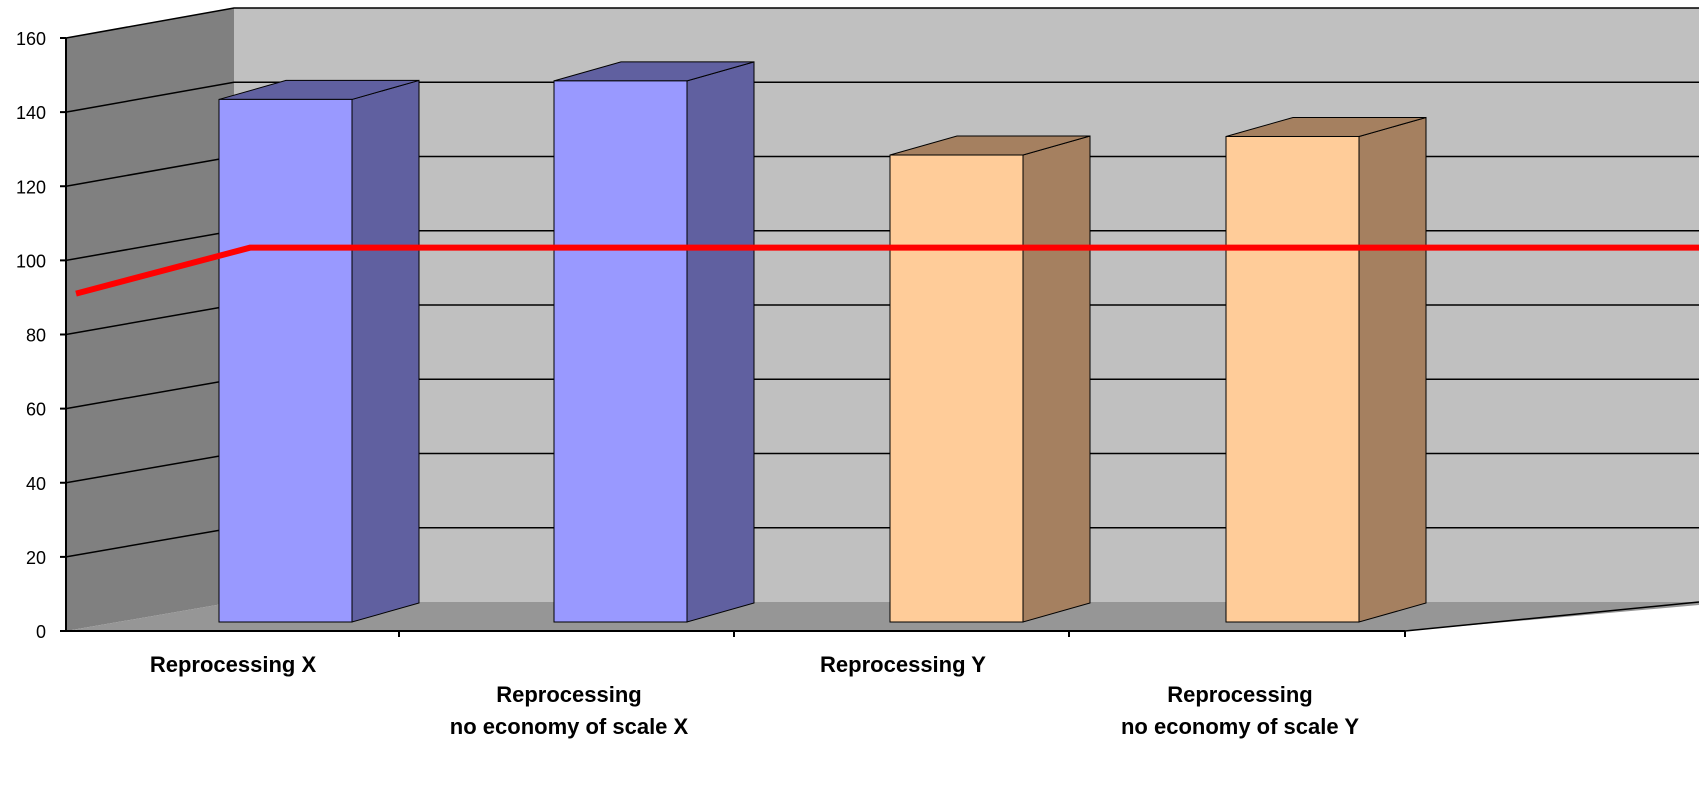  I want to click on category-label-line: Reprocessing Y, so click(903, 664).